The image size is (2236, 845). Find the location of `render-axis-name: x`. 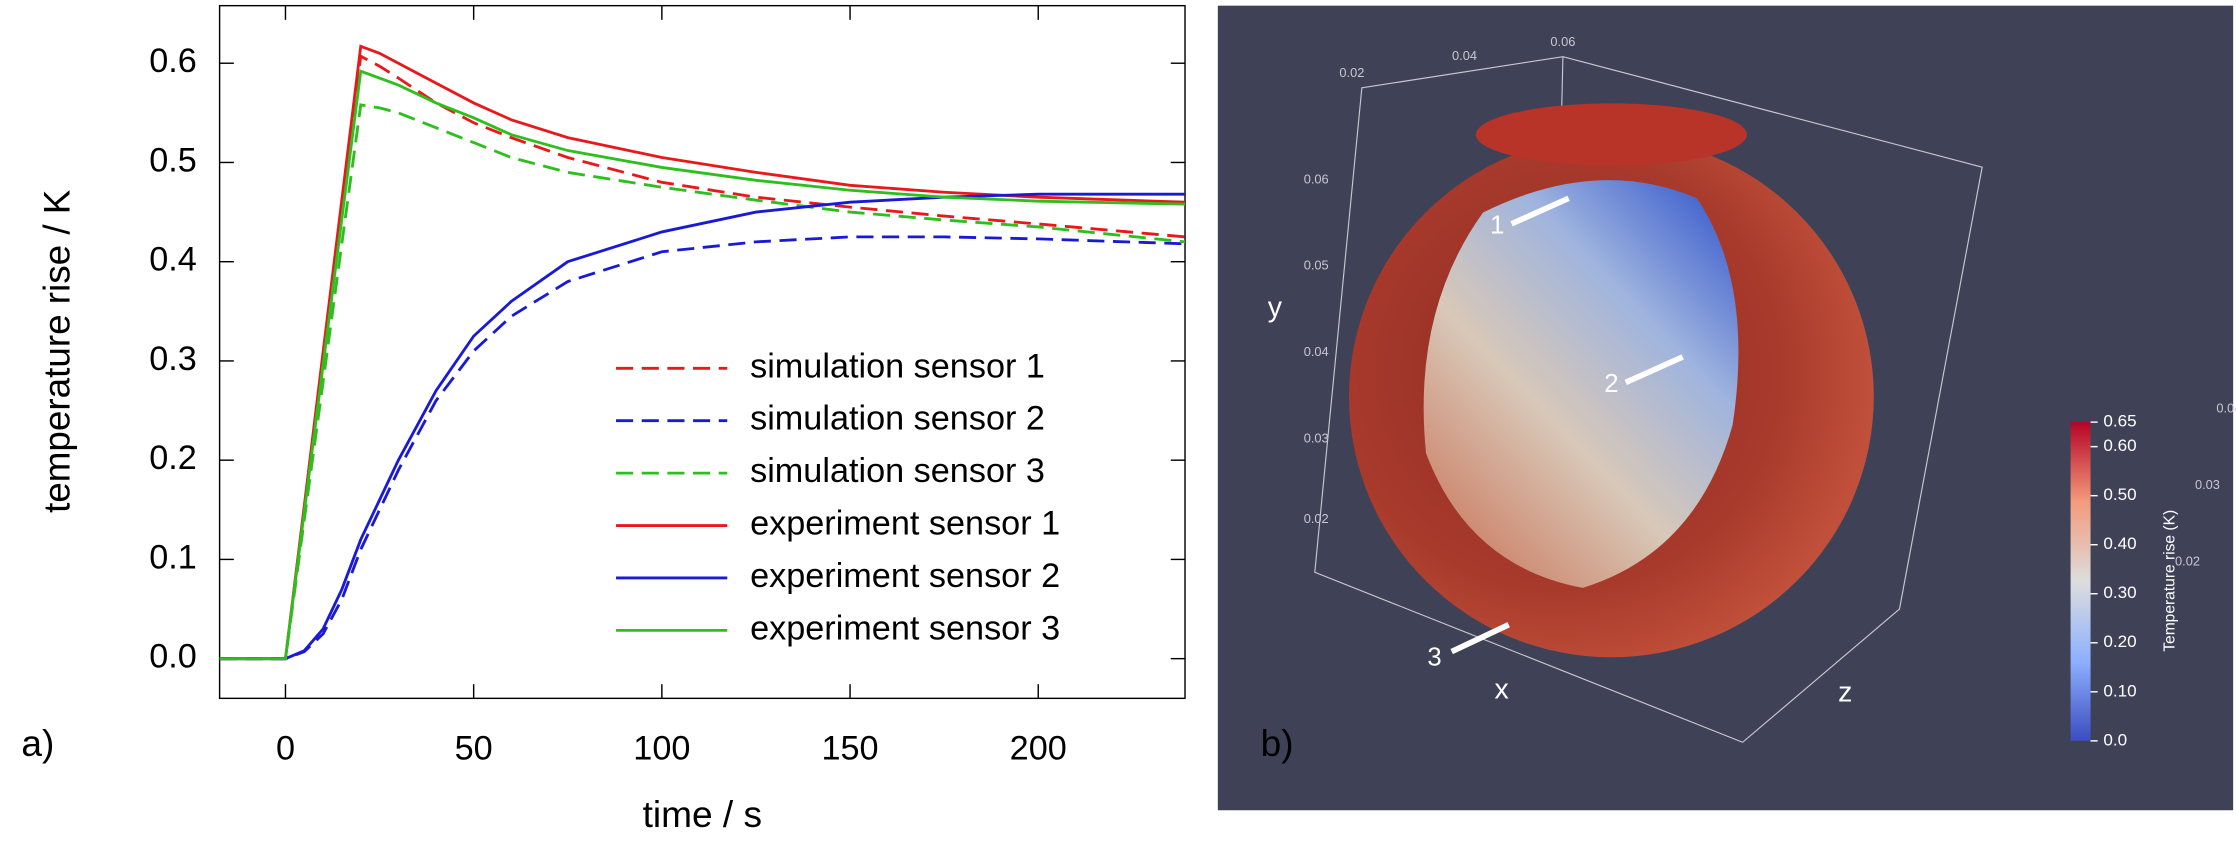

render-axis-name: x is located at coordinates (1501, 690).